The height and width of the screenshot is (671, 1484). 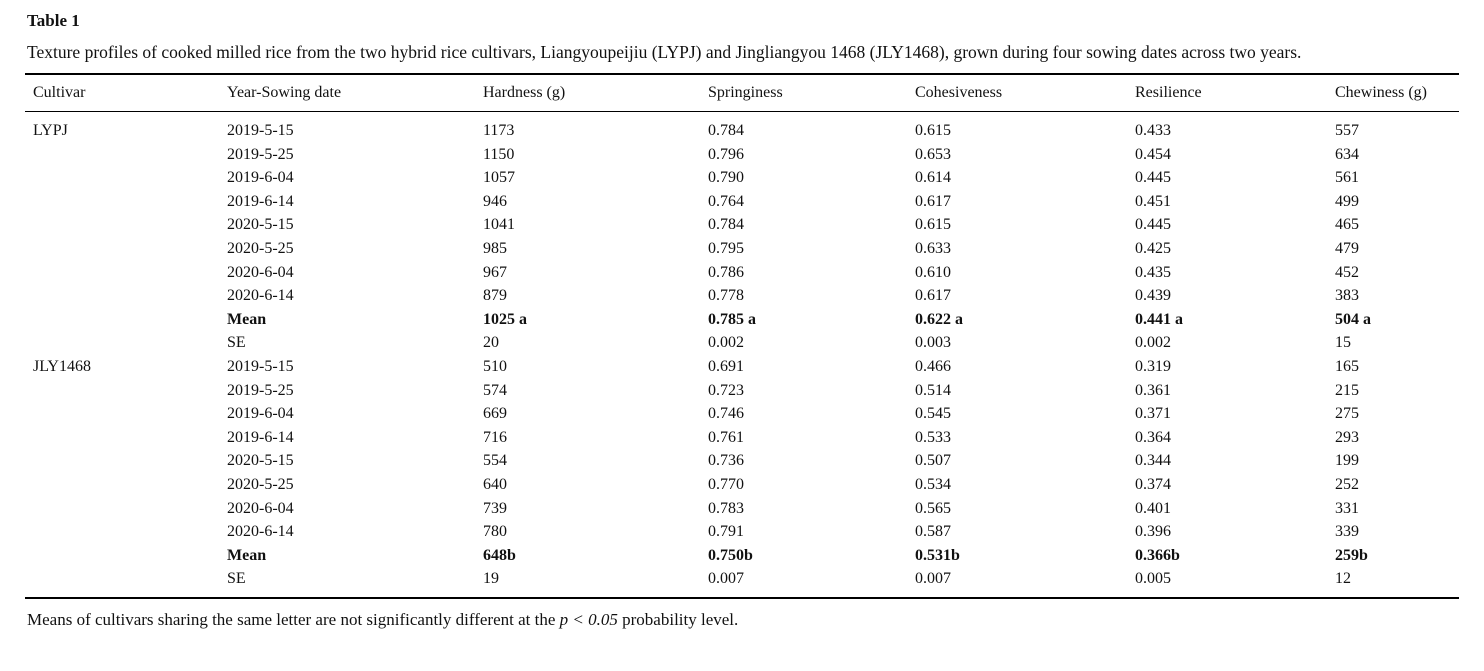 I want to click on value-cell: 479, so click(x=1347, y=248).